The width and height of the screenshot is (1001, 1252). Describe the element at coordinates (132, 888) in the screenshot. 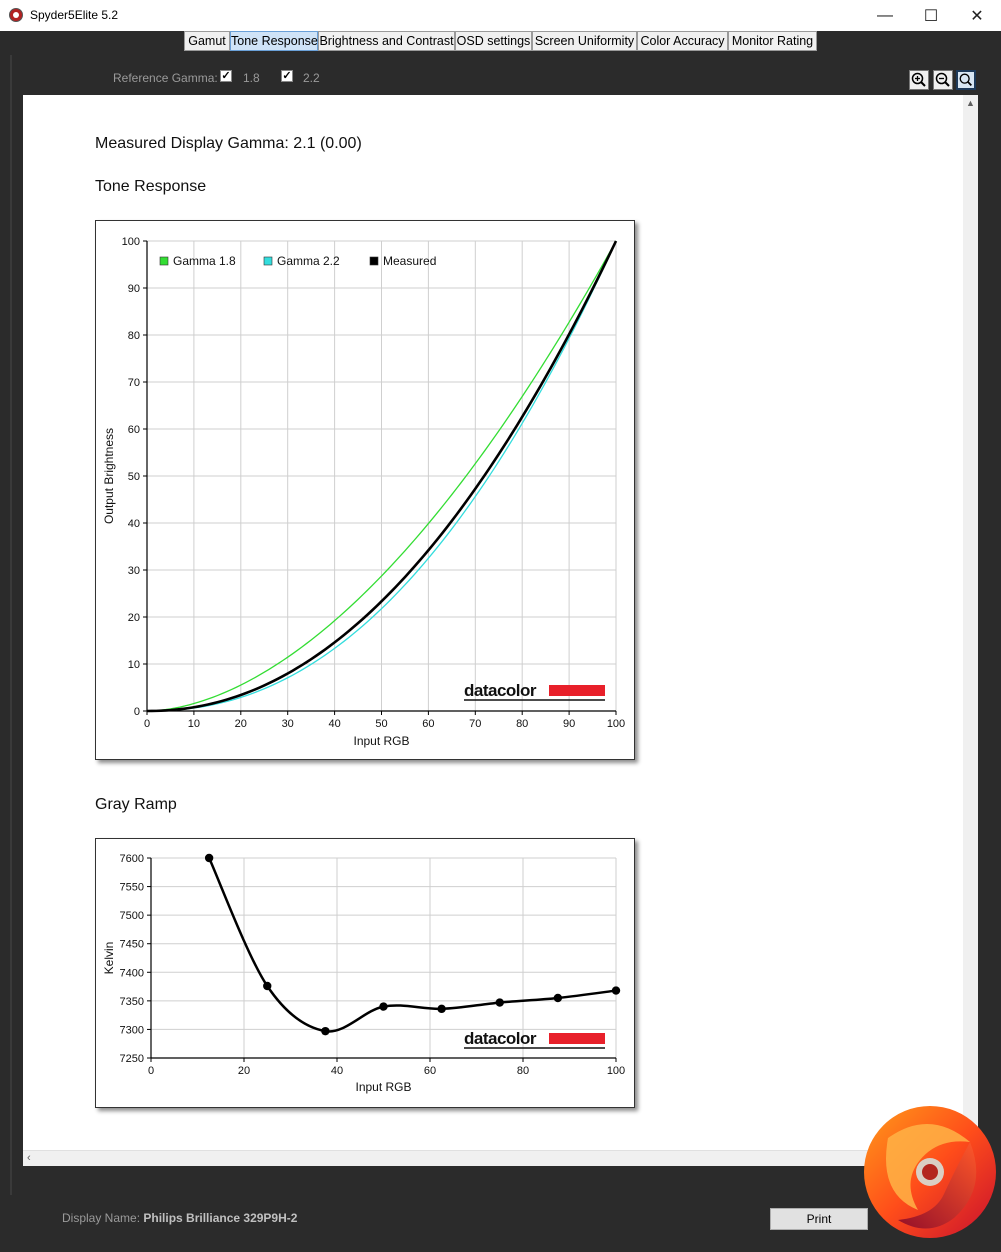

I see `y-tick-label: 7550` at that location.